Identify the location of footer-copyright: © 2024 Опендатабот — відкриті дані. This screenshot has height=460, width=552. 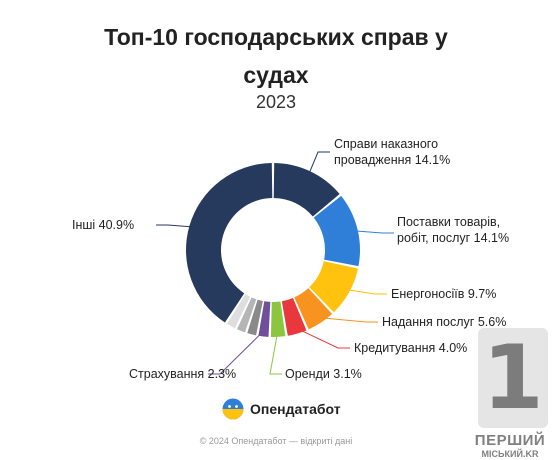
(276, 441).